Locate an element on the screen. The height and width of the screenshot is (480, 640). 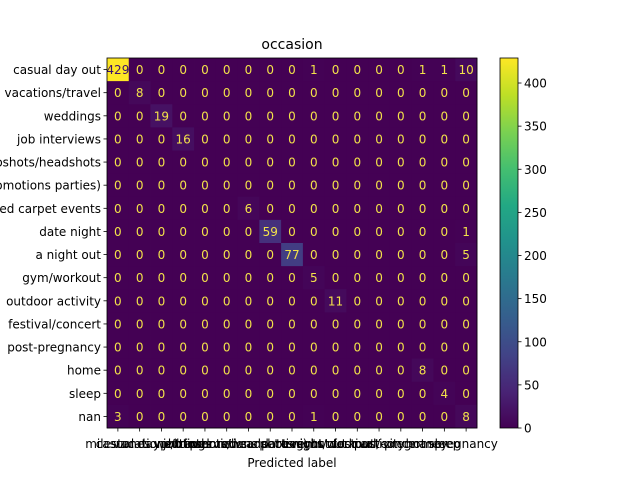
x-tick-label: sleep is located at coordinates (444, 444).